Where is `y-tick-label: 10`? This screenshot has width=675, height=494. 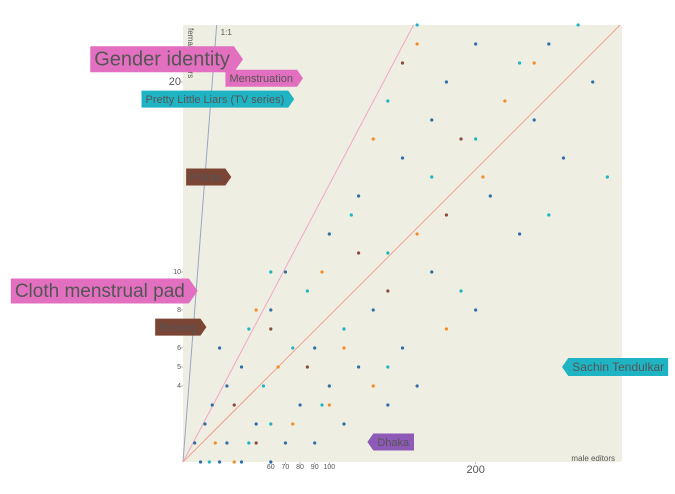
y-tick-label: 10 is located at coordinates (177, 272).